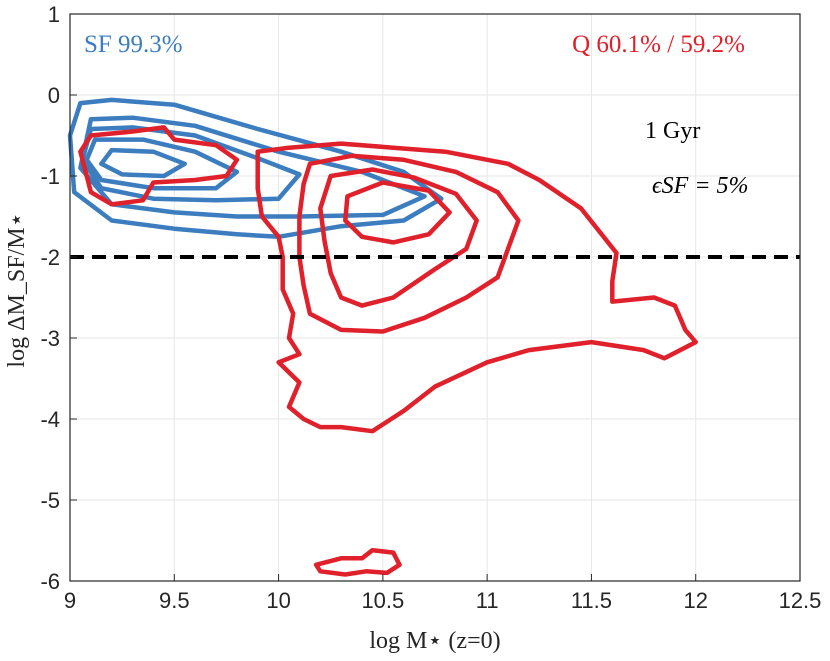 The width and height of the screenshot is (830, 661). I want to click on y-tick-label: -3, so click(50, 338).